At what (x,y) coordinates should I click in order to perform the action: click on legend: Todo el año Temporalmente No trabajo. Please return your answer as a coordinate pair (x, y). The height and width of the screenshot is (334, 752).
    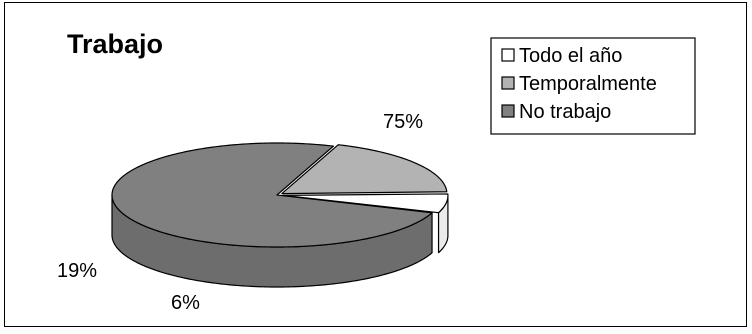
    Looking at the image, I should click on (593, 86).